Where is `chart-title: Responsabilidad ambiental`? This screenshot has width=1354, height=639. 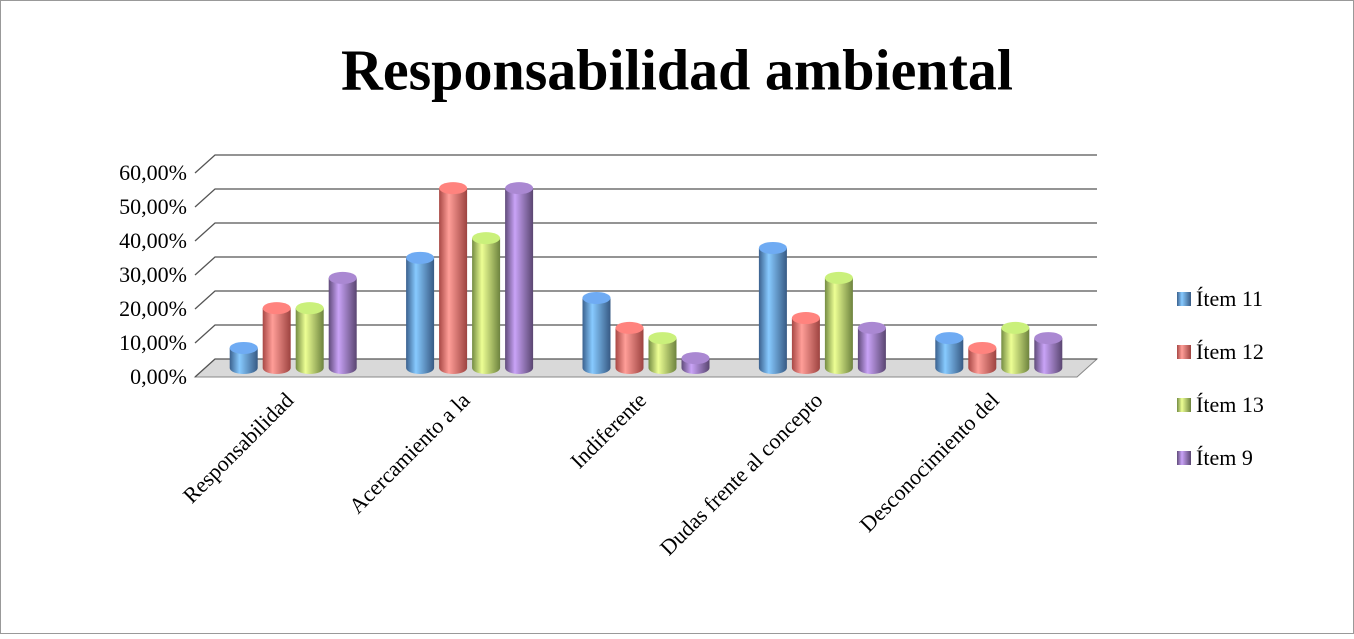 chart-title: Responsabilidad ambiental is located at coordinates (677, 69).